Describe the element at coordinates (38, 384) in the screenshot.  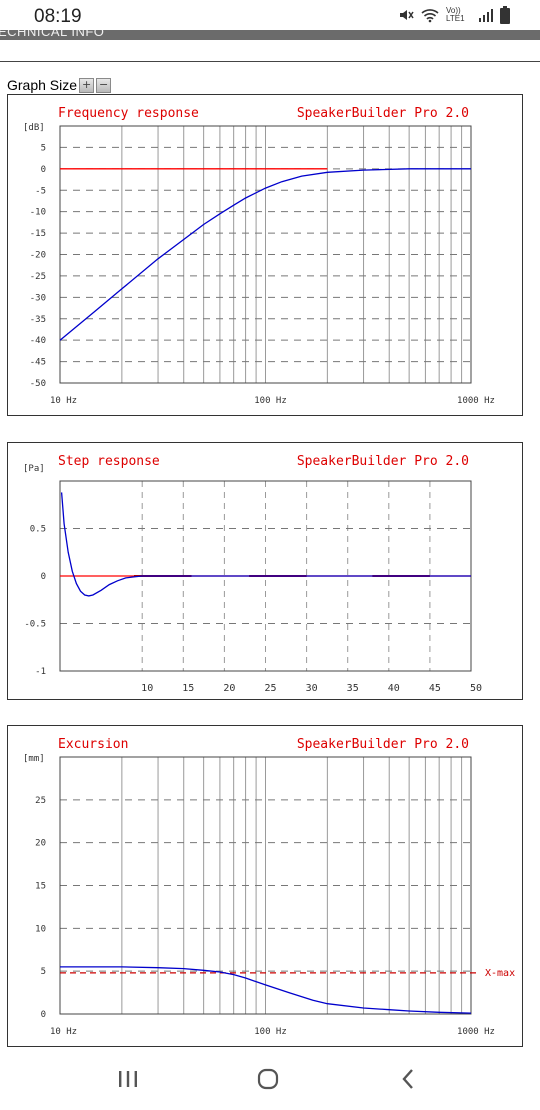
I see `y-tick-label: -50` at that location.